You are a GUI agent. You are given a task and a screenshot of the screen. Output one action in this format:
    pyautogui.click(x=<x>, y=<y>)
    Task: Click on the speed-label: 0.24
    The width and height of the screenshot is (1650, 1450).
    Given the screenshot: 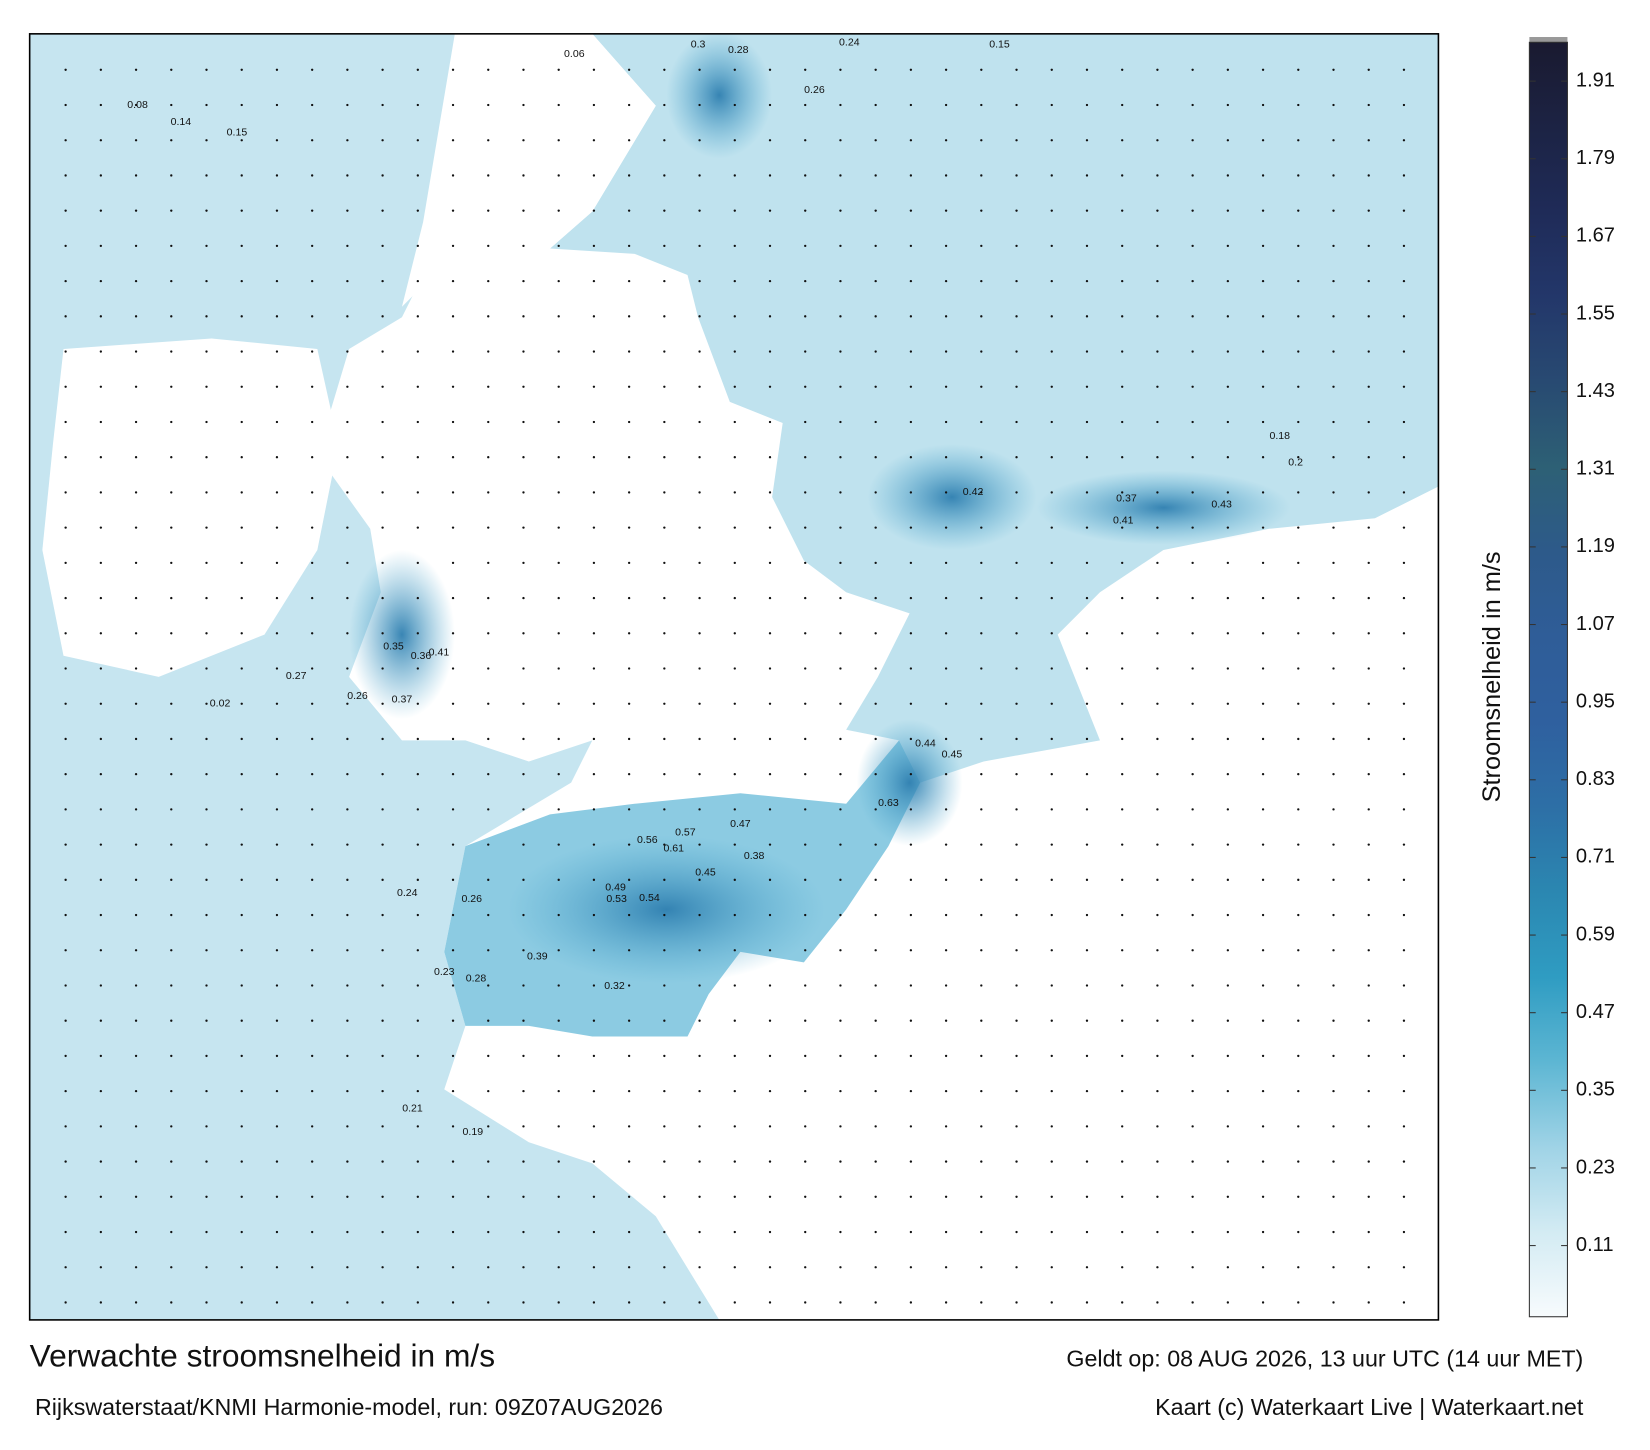 What is the action you would take?
    pyautogui.click(x=849, y=42)
    